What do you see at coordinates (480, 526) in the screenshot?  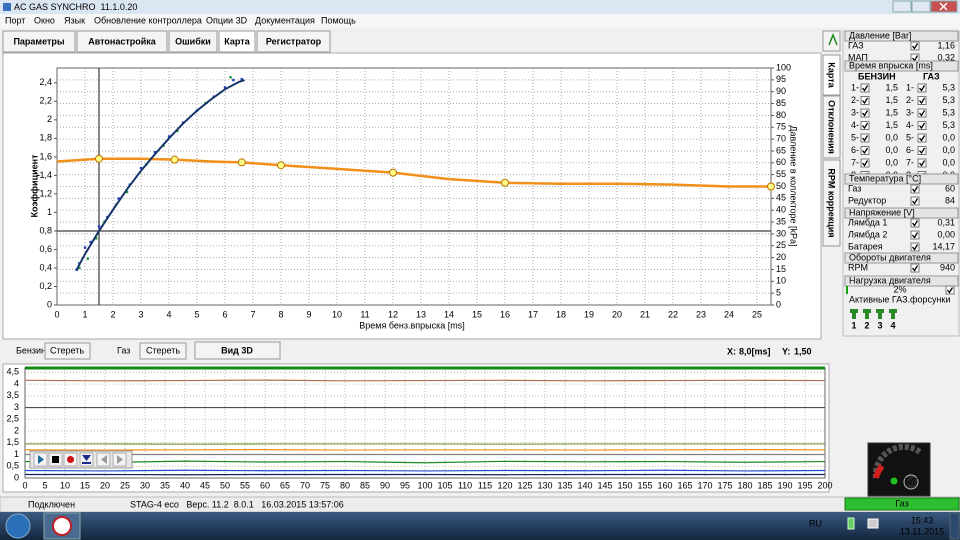 I see `taskbar` at bounding box center [480, 526].